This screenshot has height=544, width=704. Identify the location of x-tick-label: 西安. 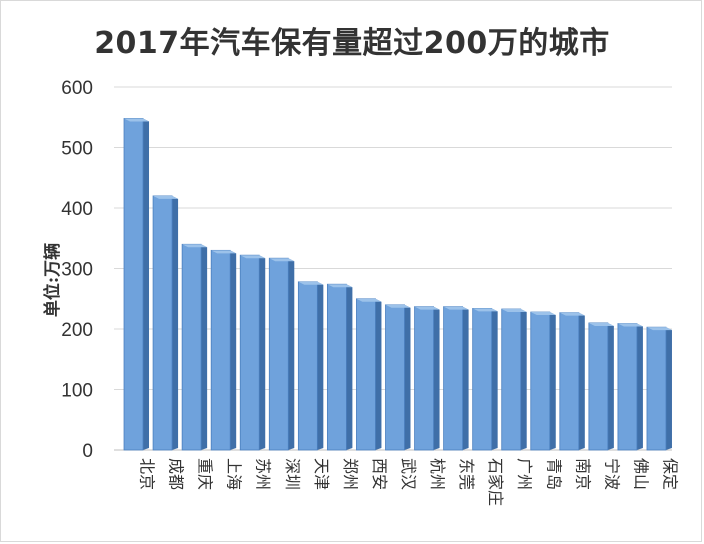
(379, 474).